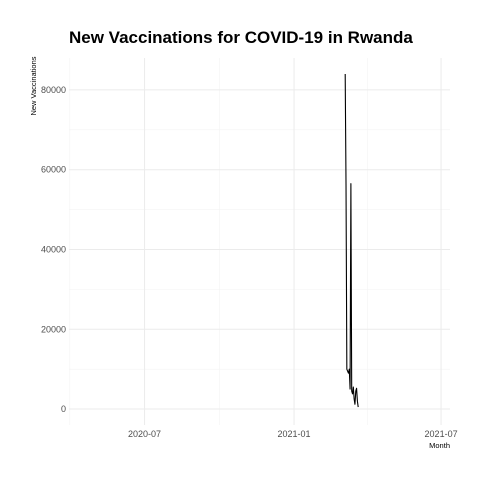 Image resolution: width=480 pixels, height=480 pixels. I want to click on y-tick-label: 20000, so click(53, 329).